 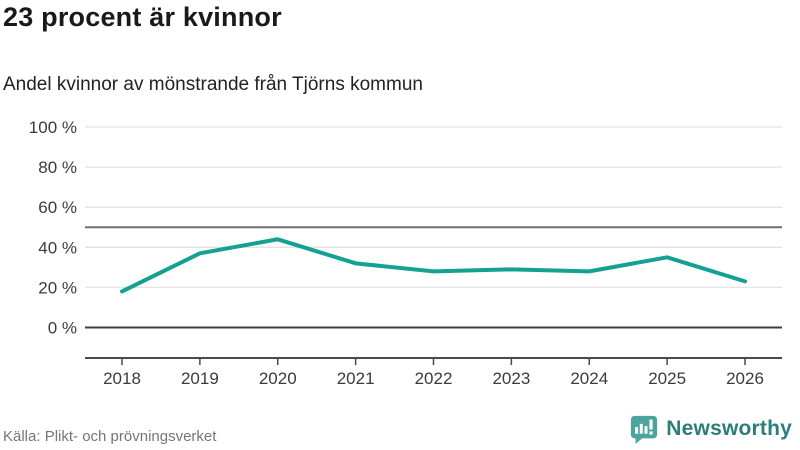 What do you see at coordinates (644, 429) in the screenshot?
I see `newsworthy-speech-bubble-chart-icon` at bounding box center [644, 429].